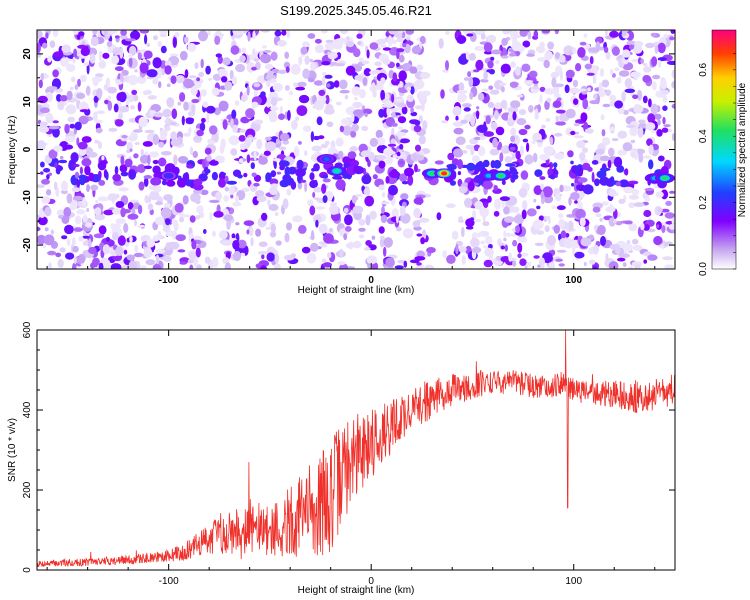  Describe the element at coordinates (27, 54) in the screenshot. I see `spectrogram-y-tick-label: 20` at that location.